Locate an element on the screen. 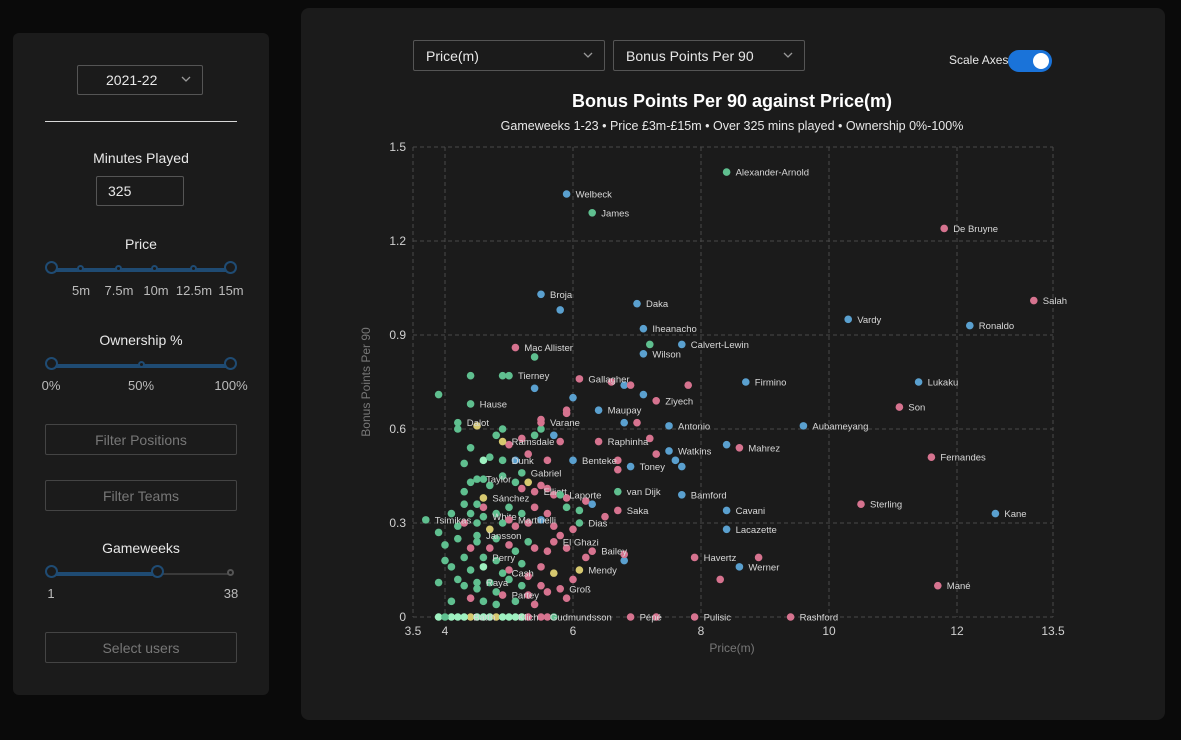 This screenshot has width=1181, height=740. point-label: Hause is located at coordinates (493, 404).